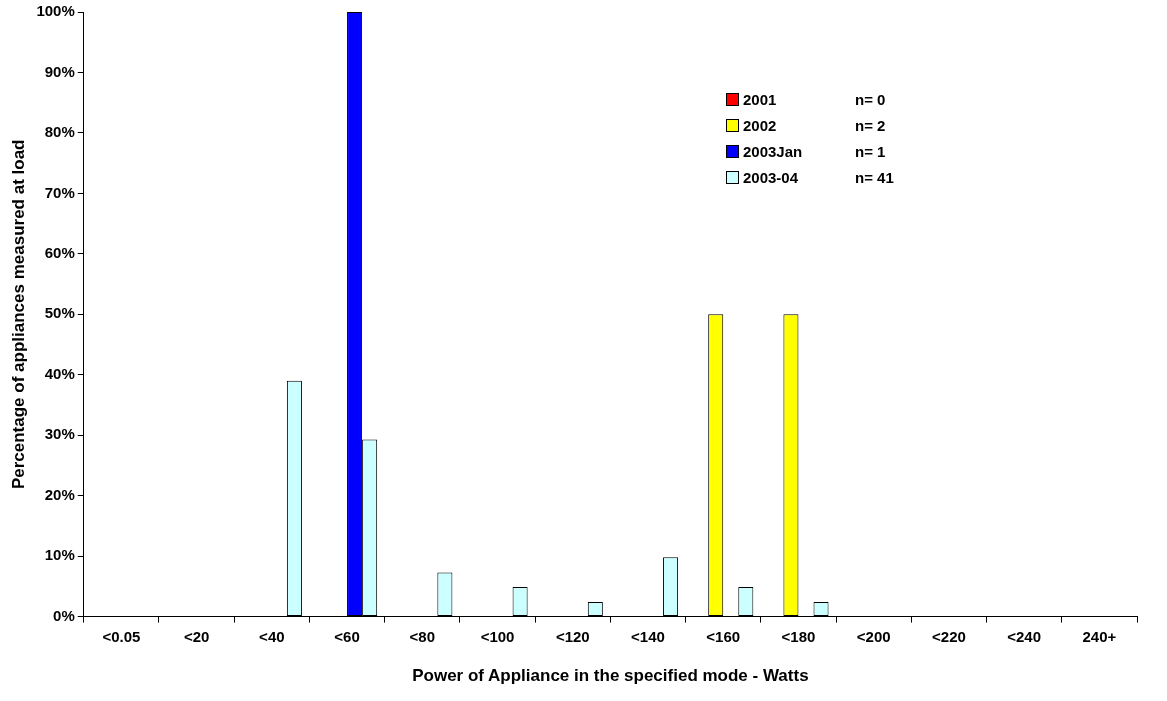 This screenshot has width=1167, height=701. Describe the element at coordinates (422, 636) in the screenshot. I see `x-tick-label: <80` at that location.